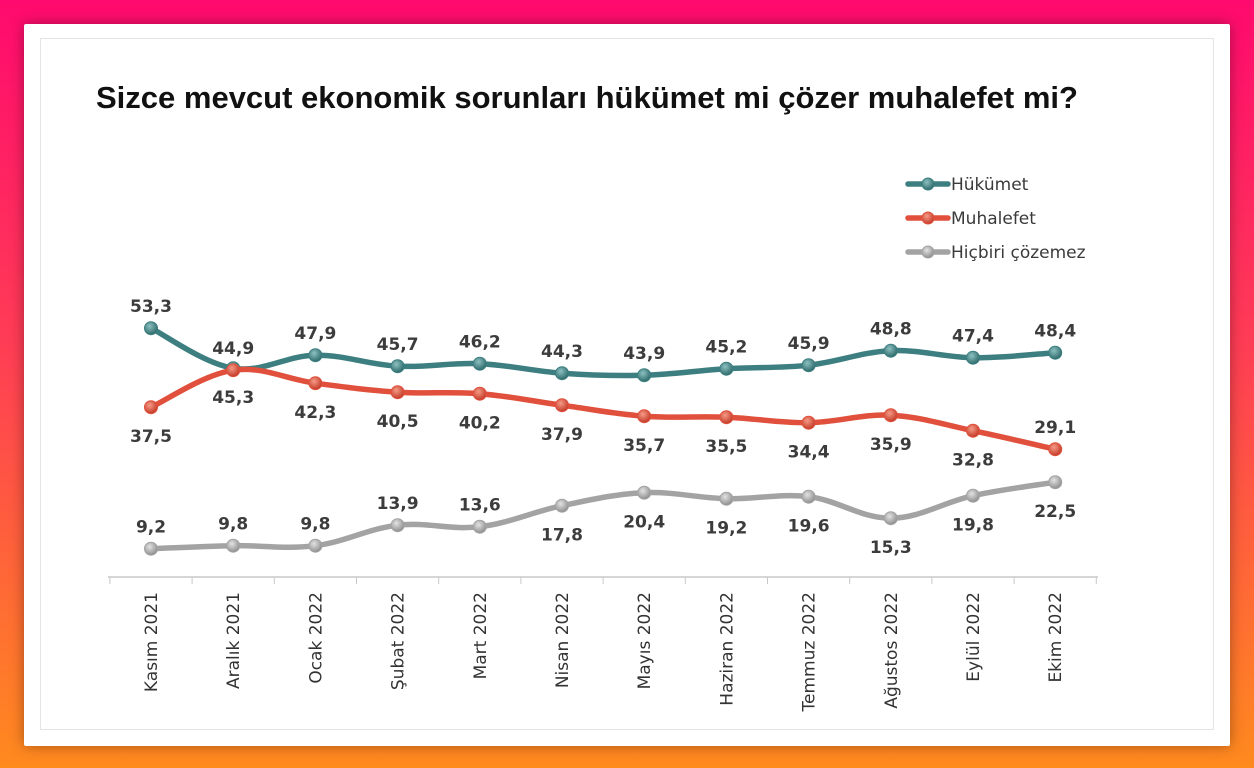 The width and height of the screenshot is (1254, 768). Describe the element at coordinates (398, 345) in the screenshot. I see `data-label: 45,7` at that location.